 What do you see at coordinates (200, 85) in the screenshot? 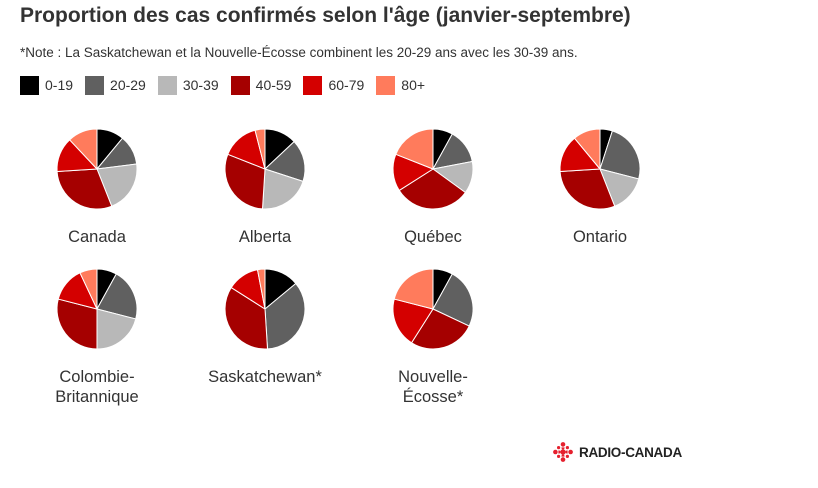
I see `legend-label: 30-39` at bounding box center [200, 85].